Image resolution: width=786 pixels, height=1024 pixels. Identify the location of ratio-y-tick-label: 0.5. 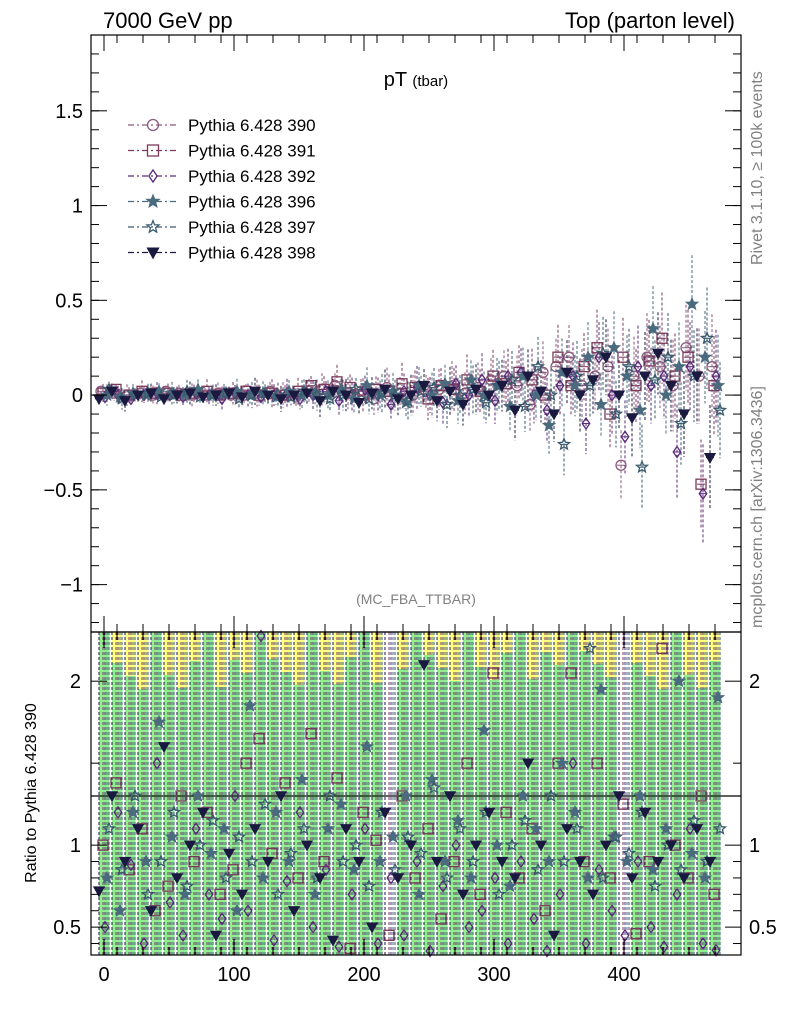
(67, 928).